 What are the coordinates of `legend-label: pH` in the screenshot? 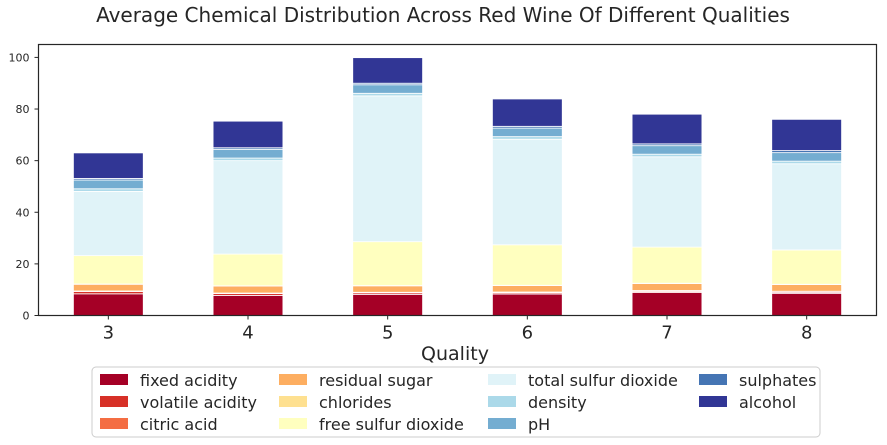 It's located at (539, 424).